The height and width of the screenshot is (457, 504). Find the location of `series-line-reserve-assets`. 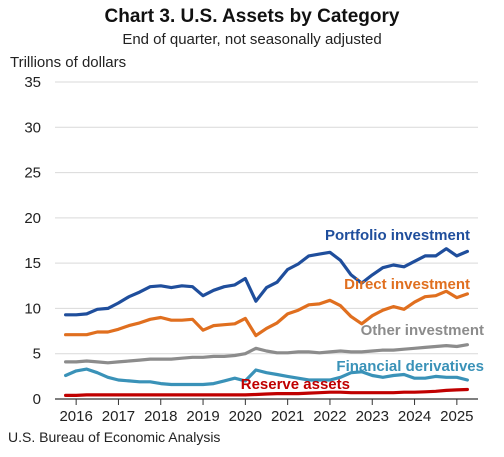

series-line-reserve-assets is located at coordinates (266, 392).